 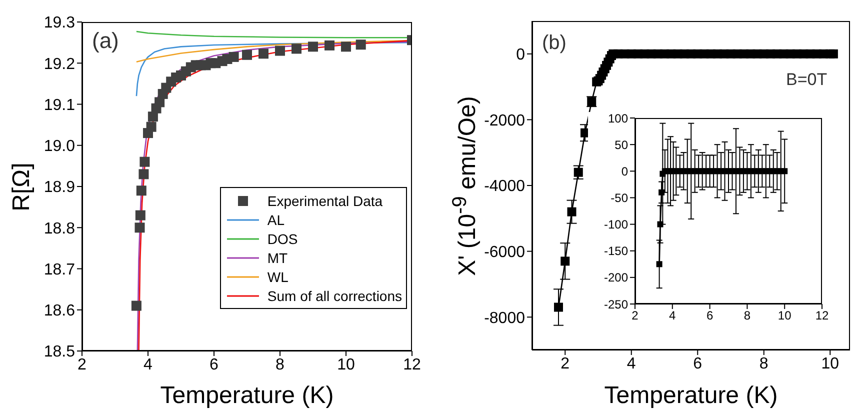 What do you see at coordinates (619, 197) in the screenshot?
I see `y-tick-label: -50` at bounding box center [619, 197].